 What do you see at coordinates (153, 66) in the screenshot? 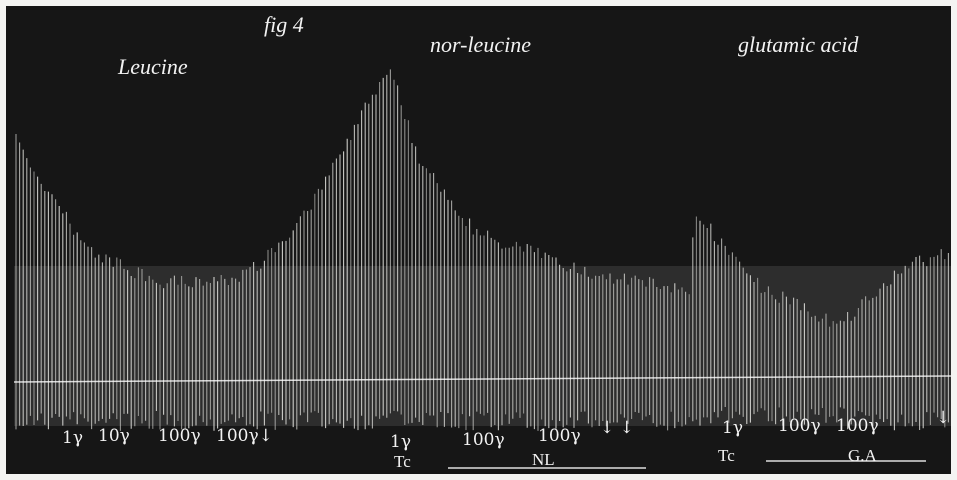
I see `trace-label: Leucine` at bounding box center [153, 66].